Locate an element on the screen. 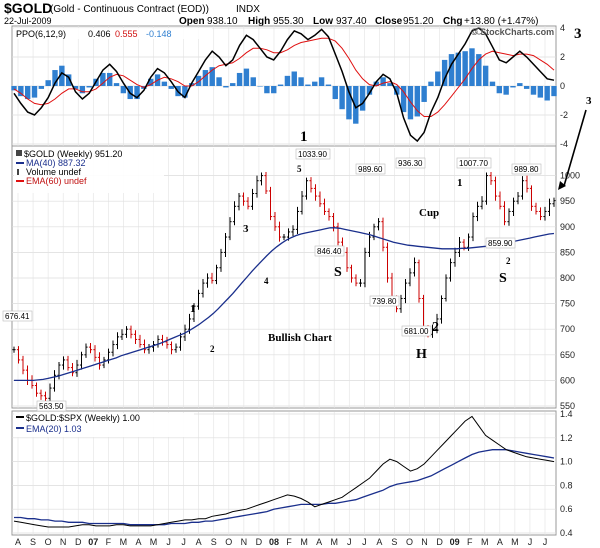 Image resolution: width=600 pixels, height=548 pixels. y-tick-label: 1.4 is located at coordinates (566, 414).